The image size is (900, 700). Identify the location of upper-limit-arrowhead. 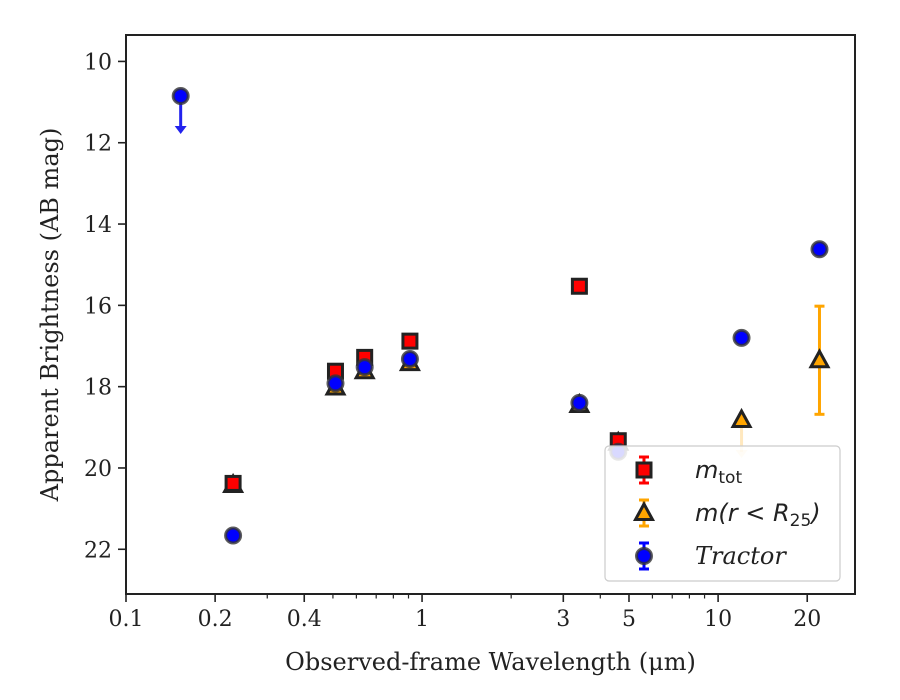
(180, 129).